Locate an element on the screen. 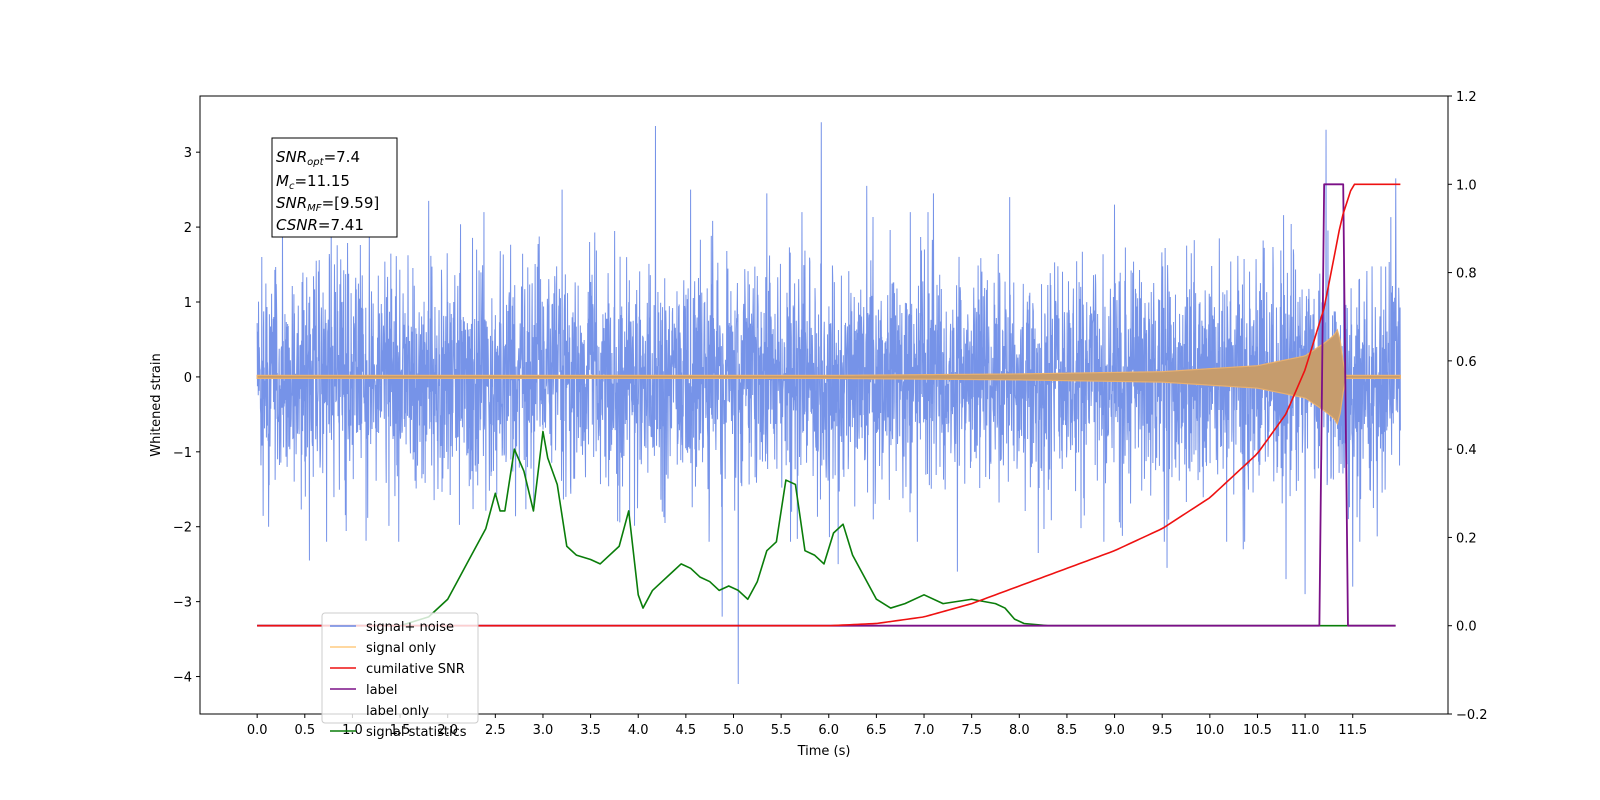 This screenshot has width=1600, height=800. x-tick-label: 9.5 is located at coordinates (1162, 730).